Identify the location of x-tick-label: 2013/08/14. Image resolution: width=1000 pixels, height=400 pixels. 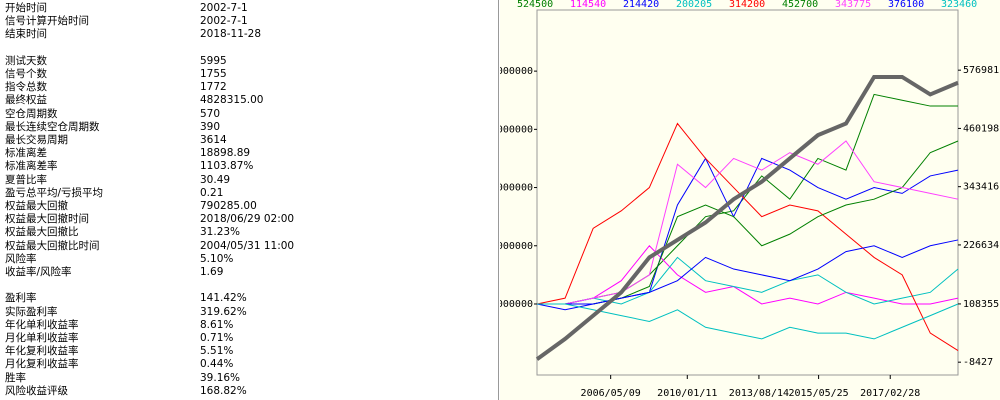
(759, 393).